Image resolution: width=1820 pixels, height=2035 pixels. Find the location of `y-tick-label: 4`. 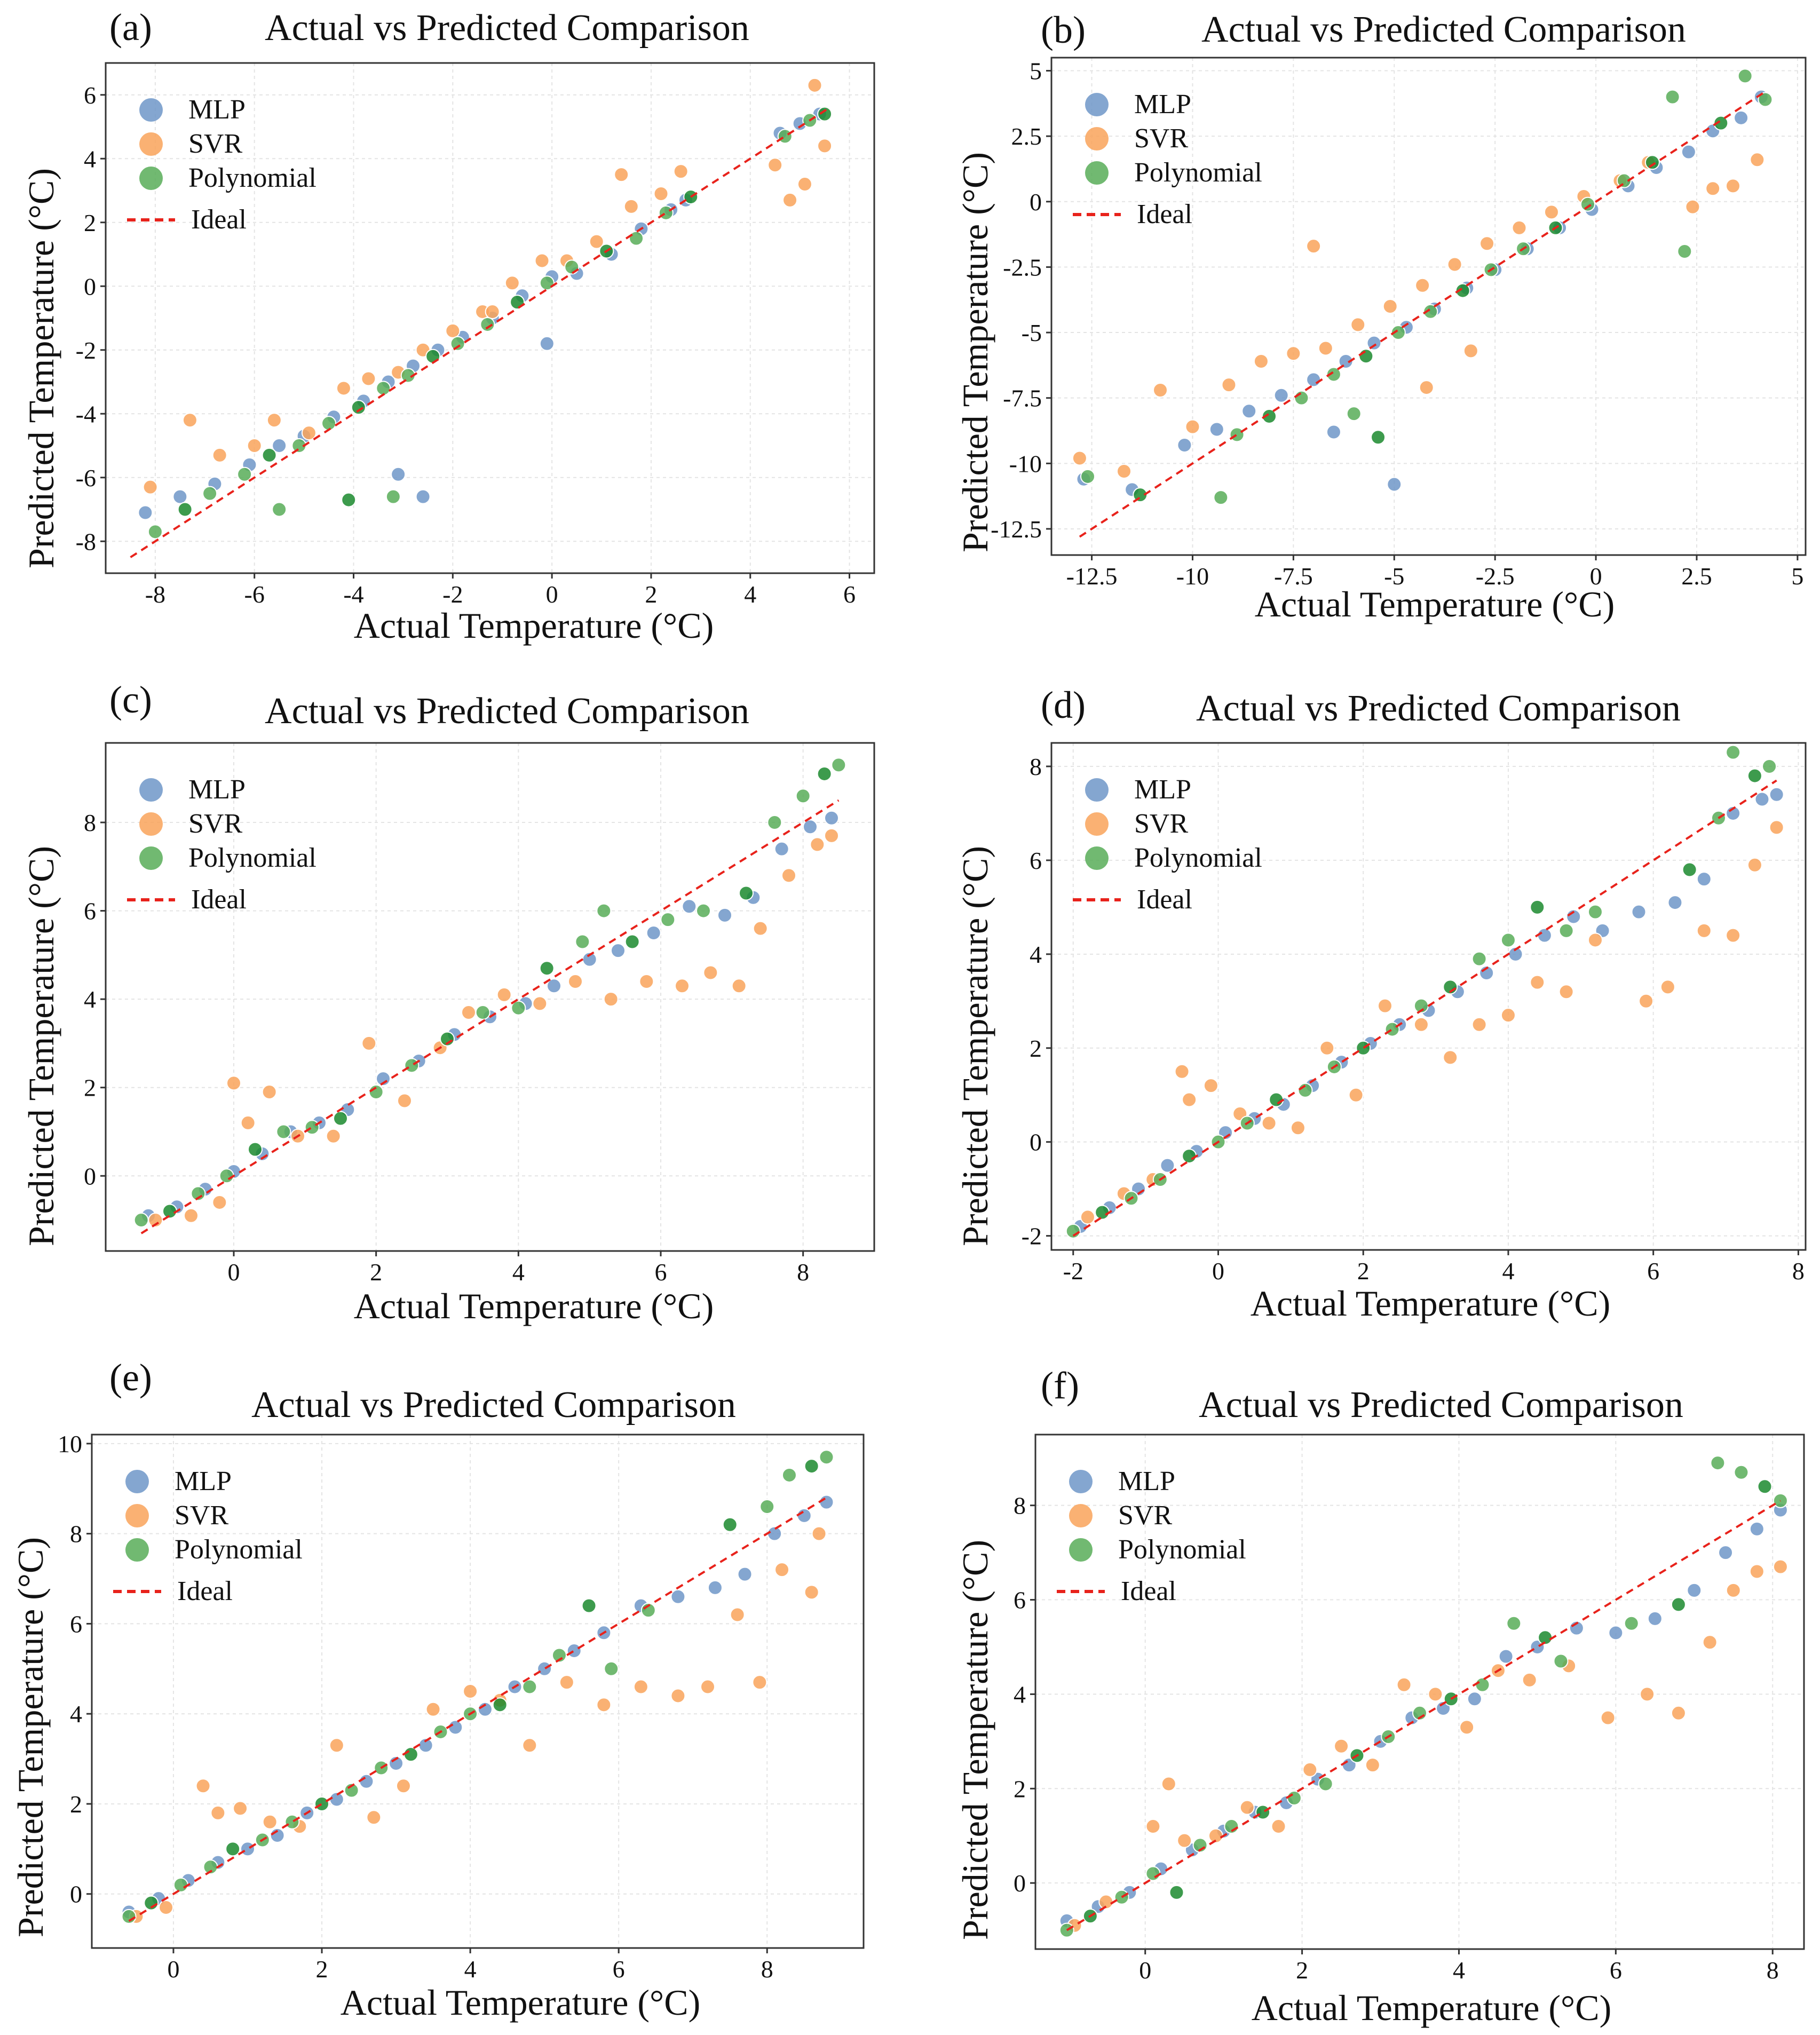

y-tick-label: 4 is located at coordinates (90, 159).